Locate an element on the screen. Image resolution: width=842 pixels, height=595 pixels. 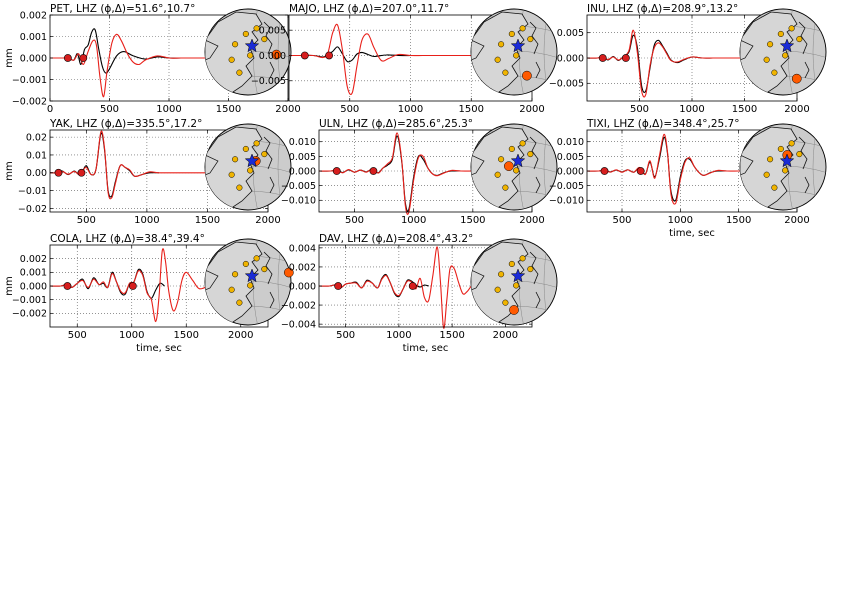
y-tick-label: −0.01 is located at coordinates (32, 191).